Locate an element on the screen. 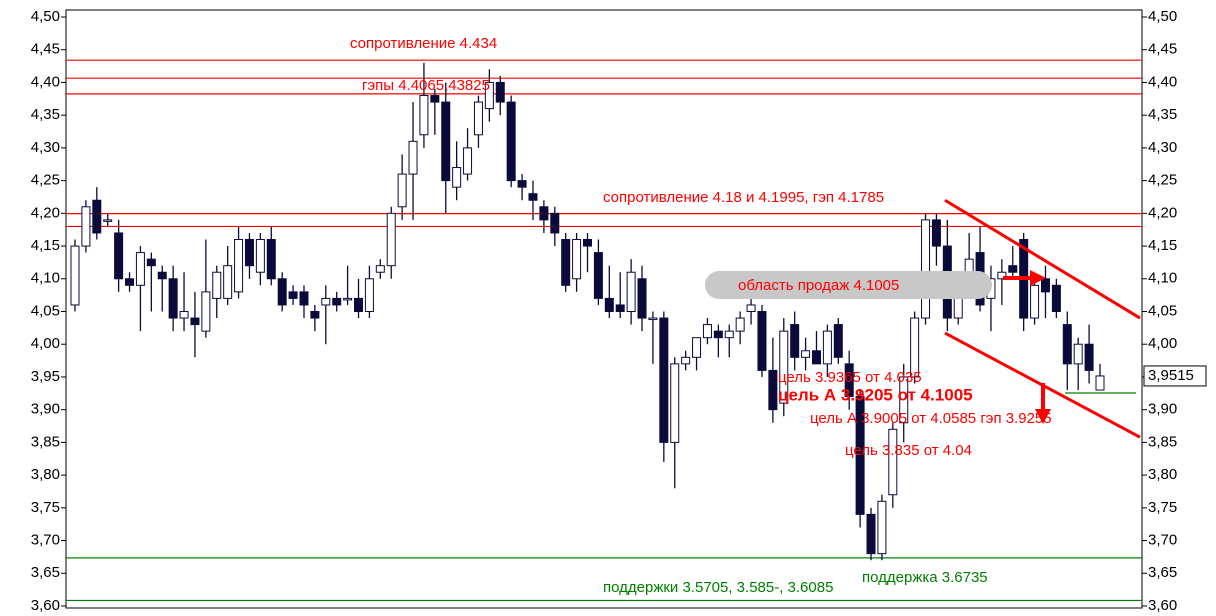 The image size is (1216, 616). right-arrow is located at coordinates (1024, 278).